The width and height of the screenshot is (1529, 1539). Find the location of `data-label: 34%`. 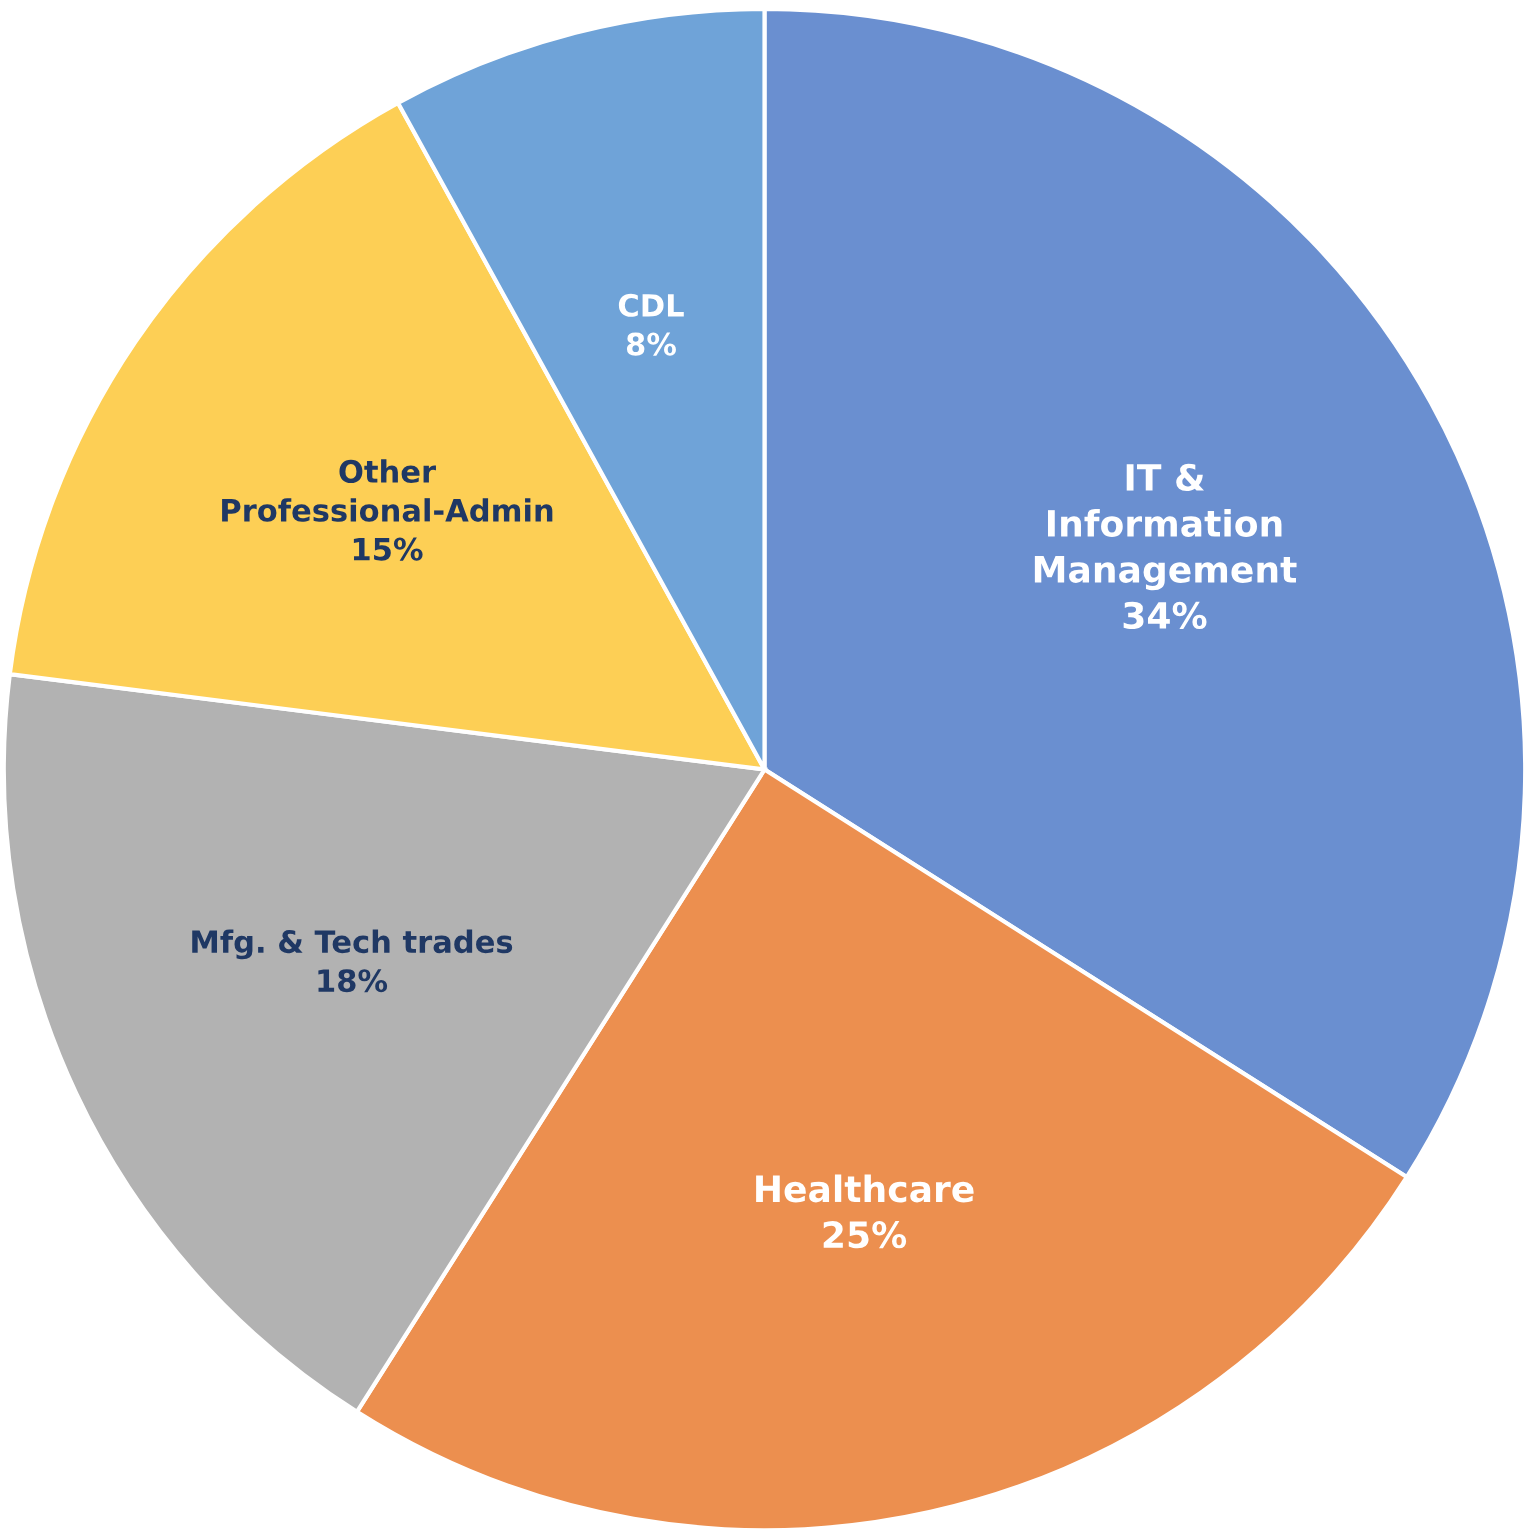

data-label: 34% is located at coordinates (1165, 615).